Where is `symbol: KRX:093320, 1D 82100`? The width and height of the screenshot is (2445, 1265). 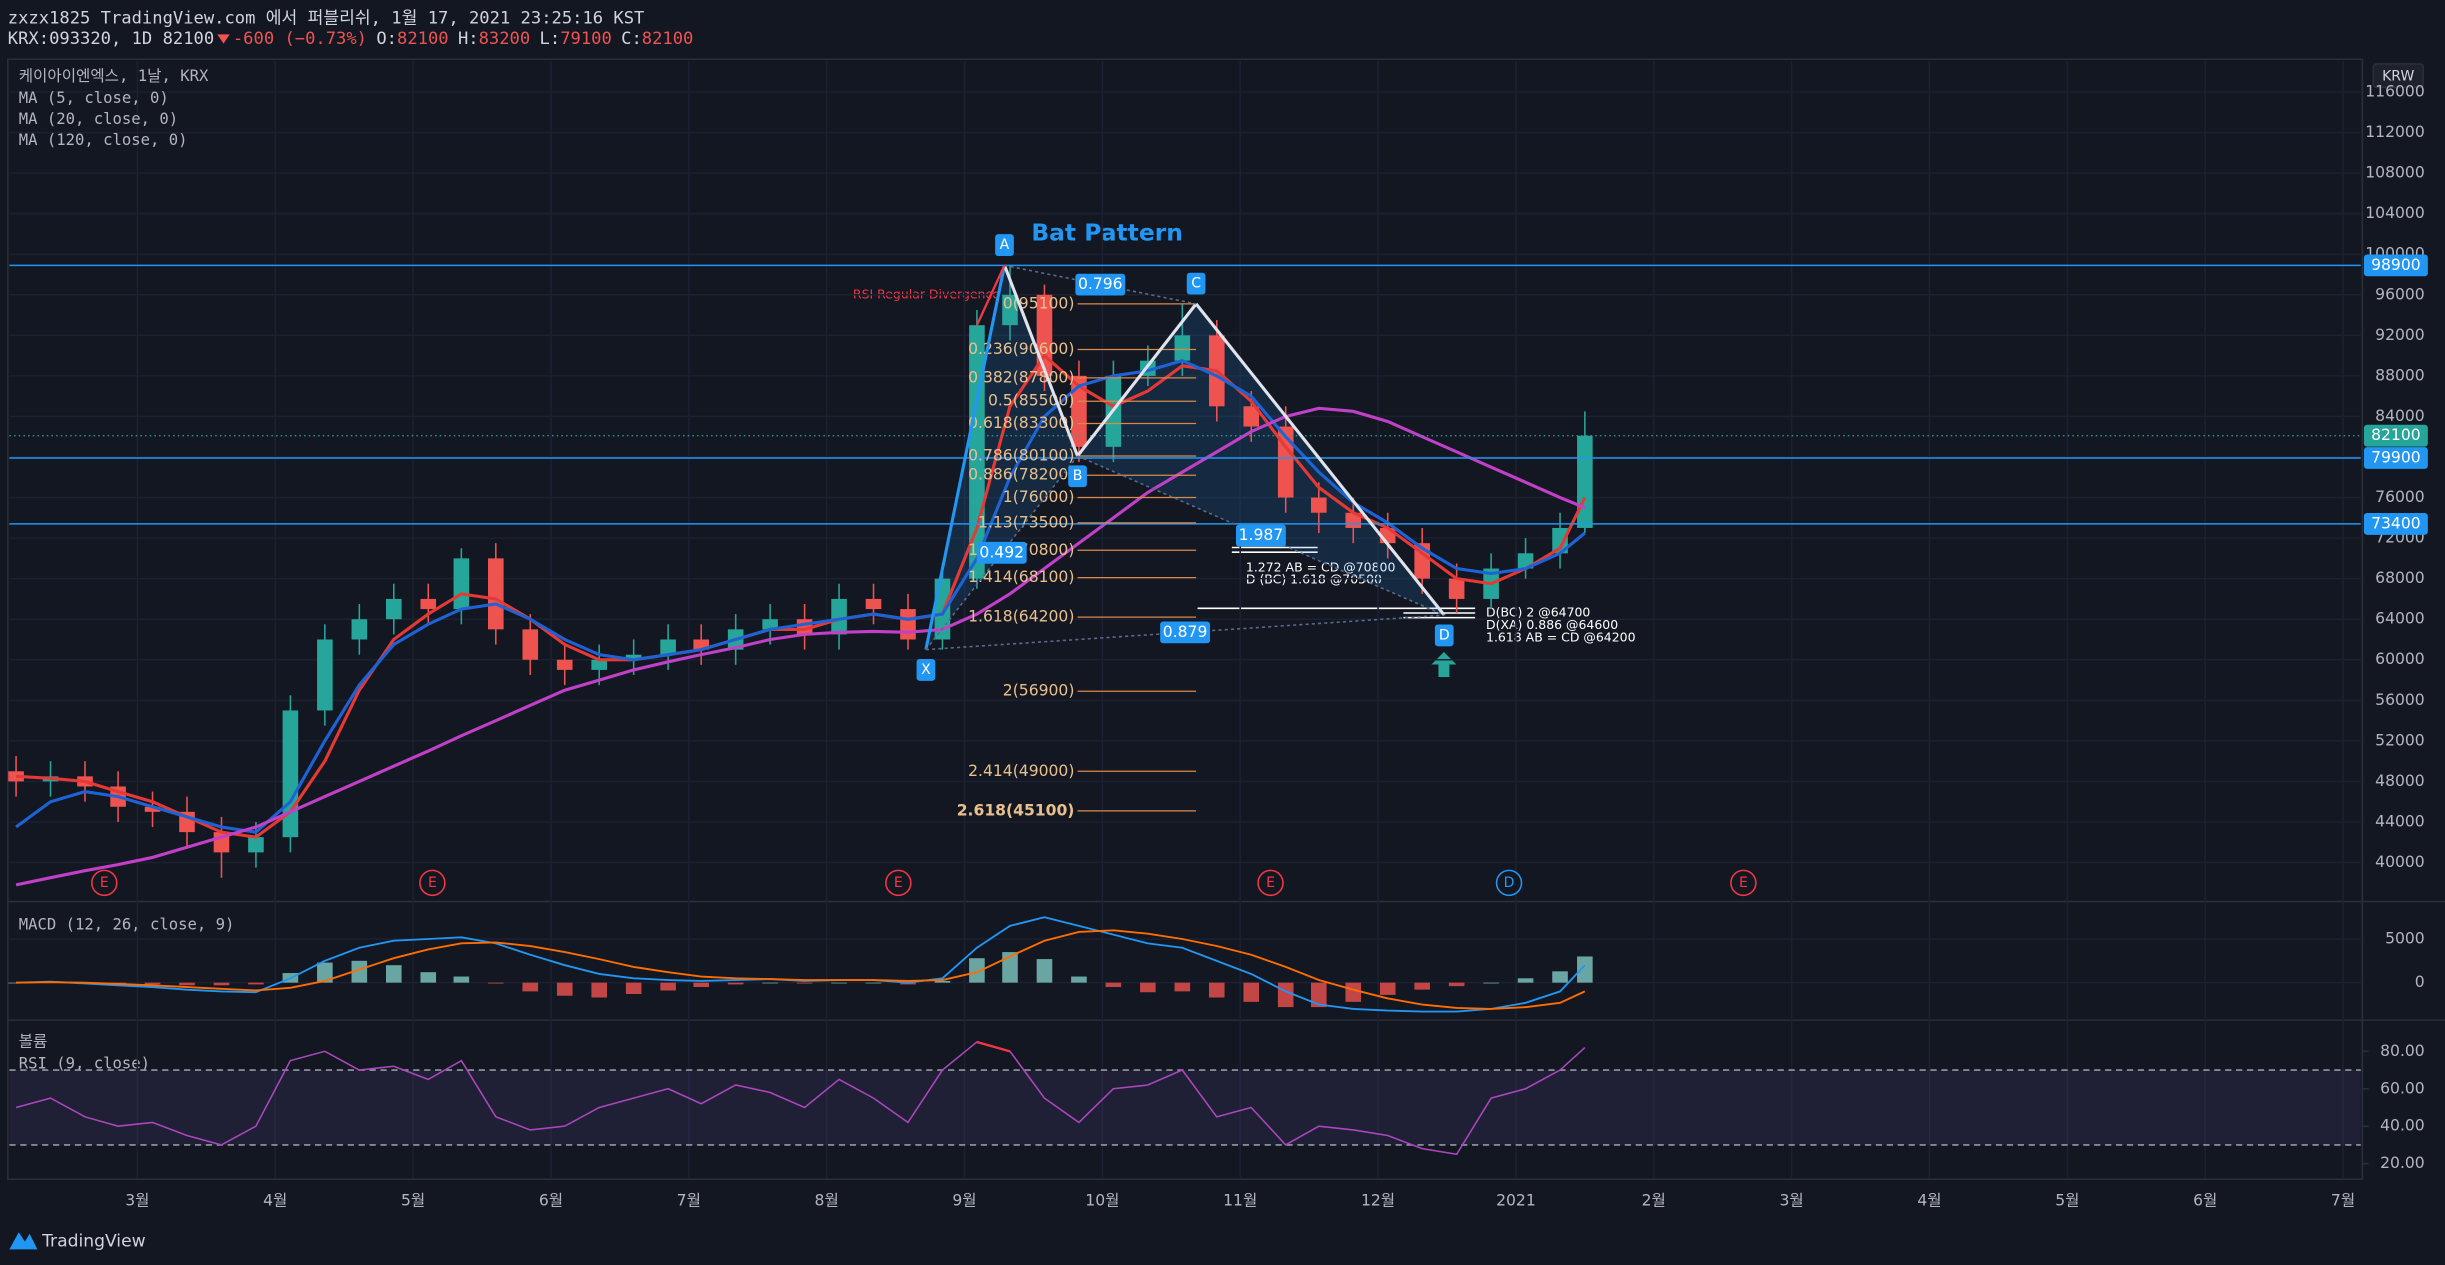
symbol: KRX:093320, 1D 82100 is located at coordinates (111, 39).